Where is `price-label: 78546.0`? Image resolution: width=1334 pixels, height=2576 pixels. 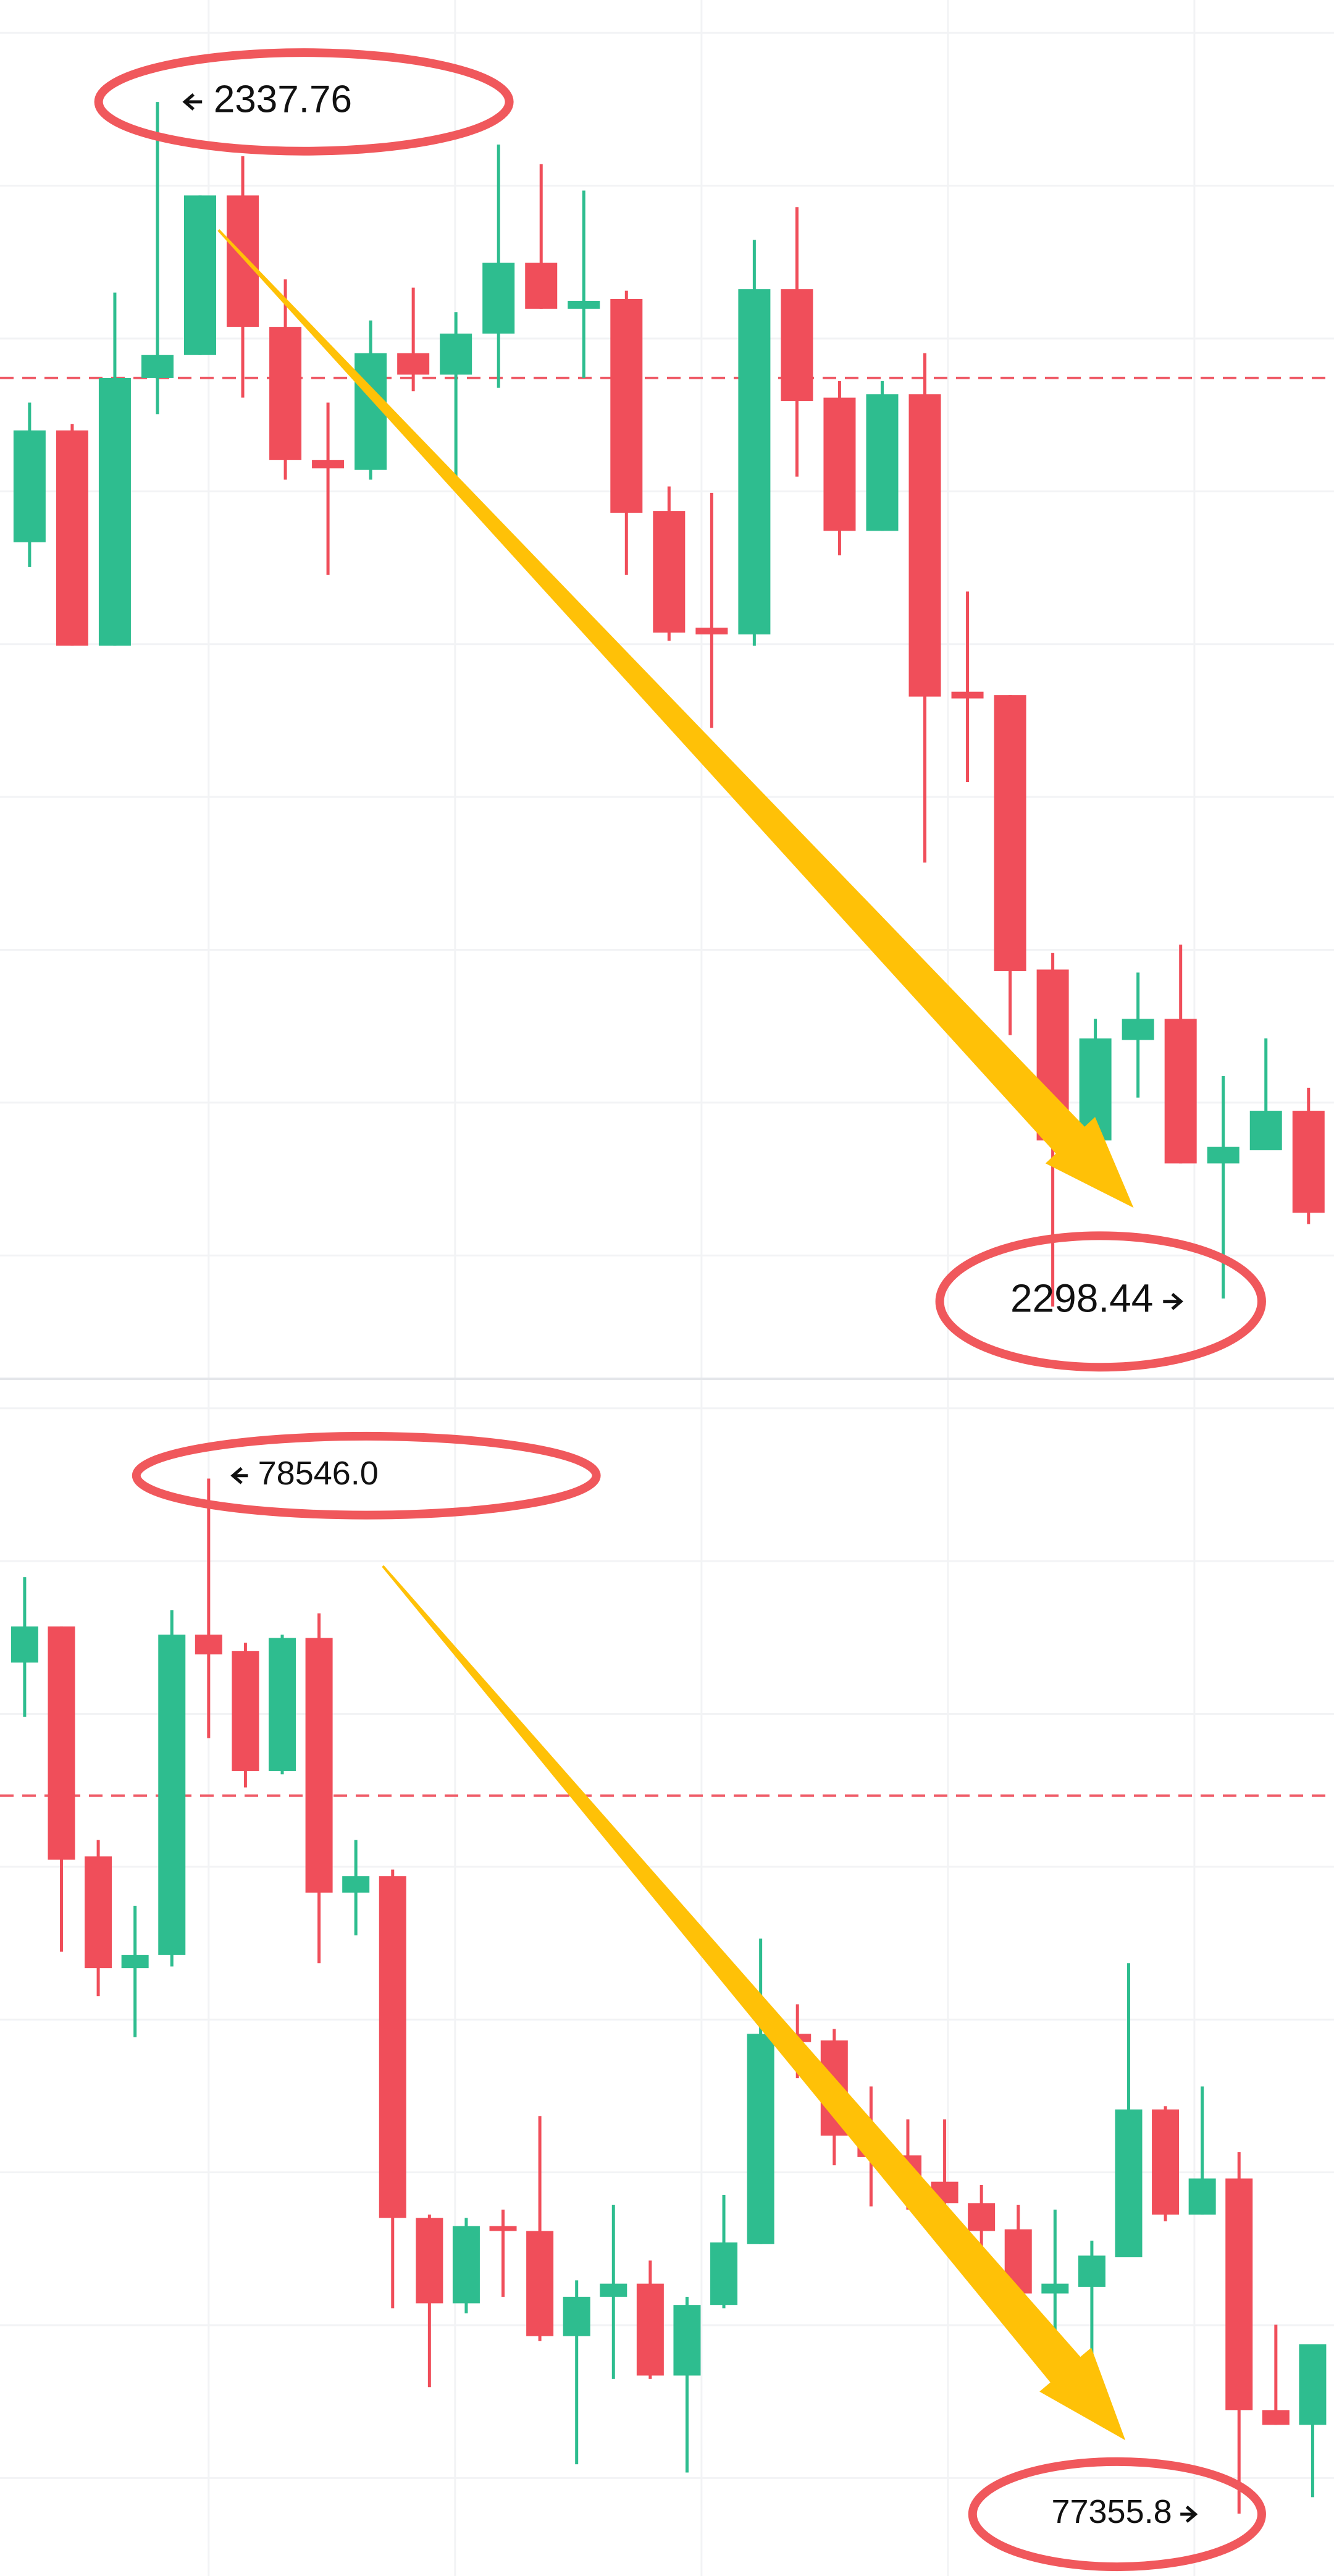 price-label: 78546.0 is located at coordinates (318, 1473).